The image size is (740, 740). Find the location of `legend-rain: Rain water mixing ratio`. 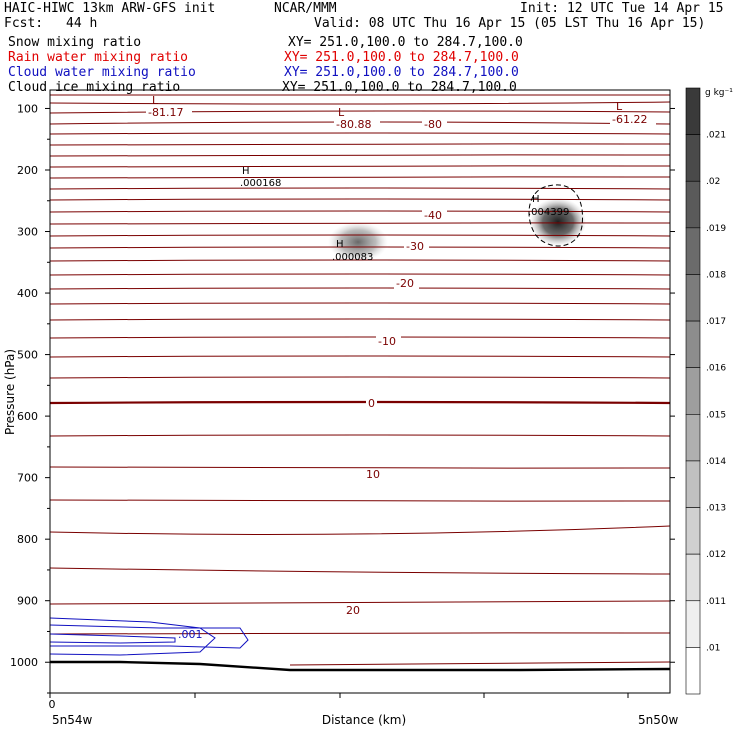

legend-rain: Rain water mixing ratio is located at coordinates (98, 57).